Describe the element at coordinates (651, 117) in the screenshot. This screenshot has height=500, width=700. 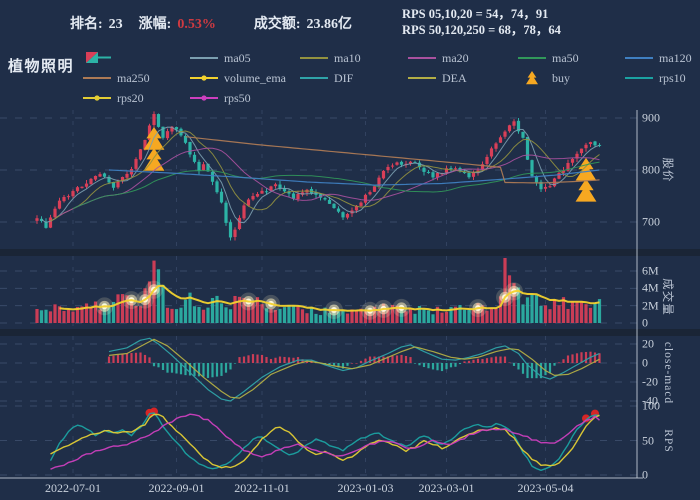
I see `y-tick-label: 900` at that location.